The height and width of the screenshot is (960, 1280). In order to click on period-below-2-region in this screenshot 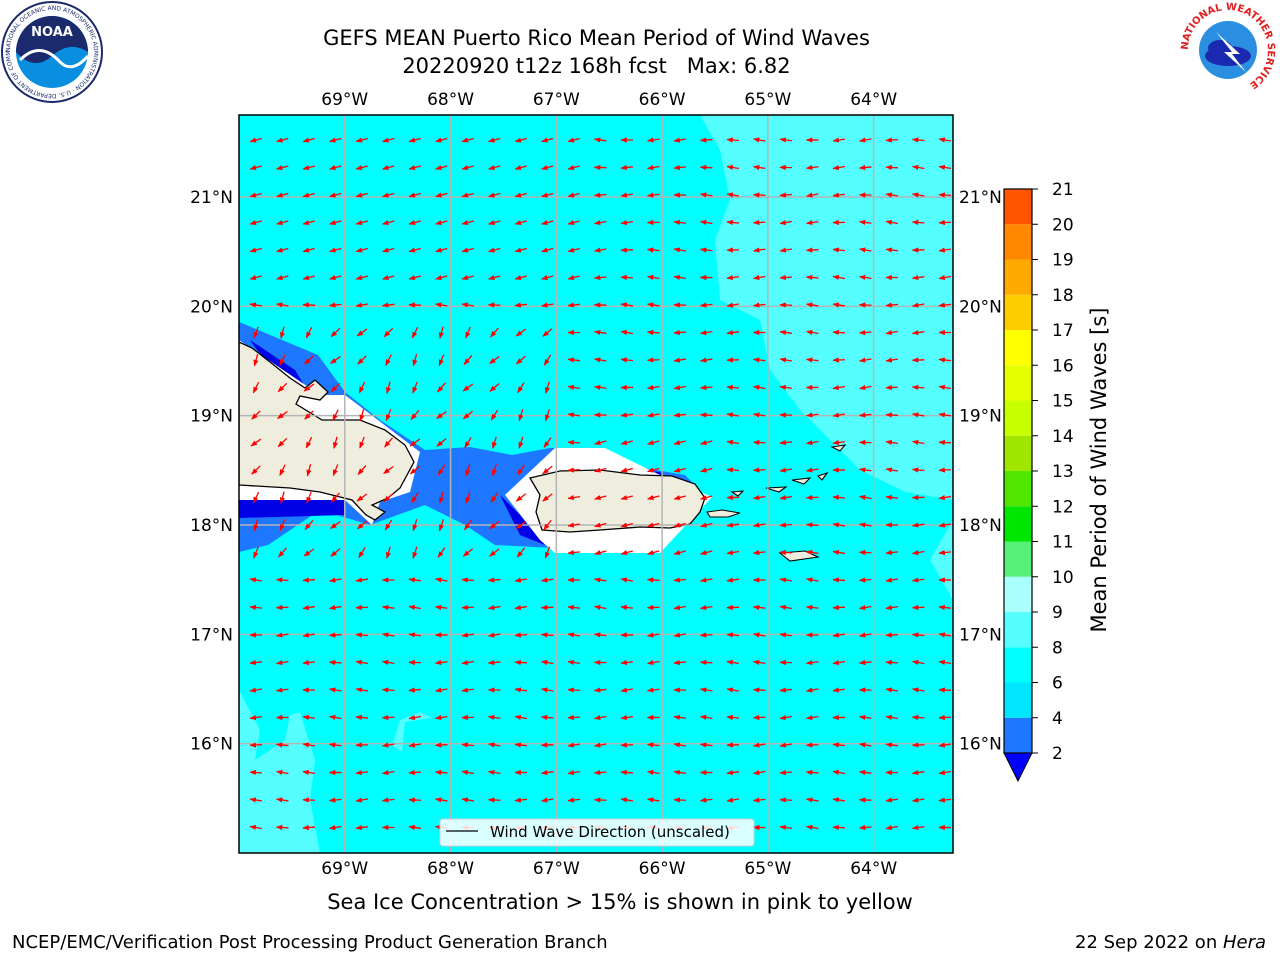, I will do `click(522, 520)`.